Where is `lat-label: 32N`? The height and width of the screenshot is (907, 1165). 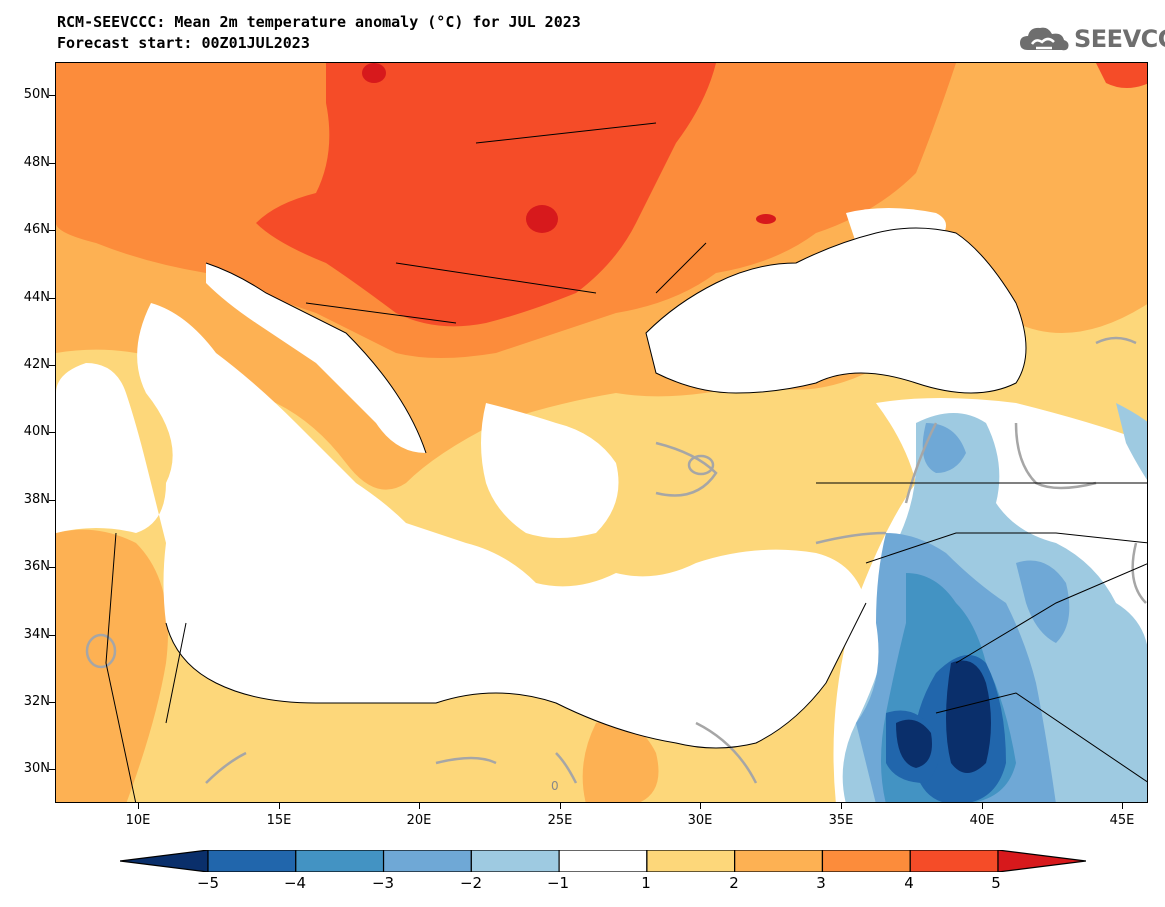 lat-label: 32N is located at coordinates (36, 701).